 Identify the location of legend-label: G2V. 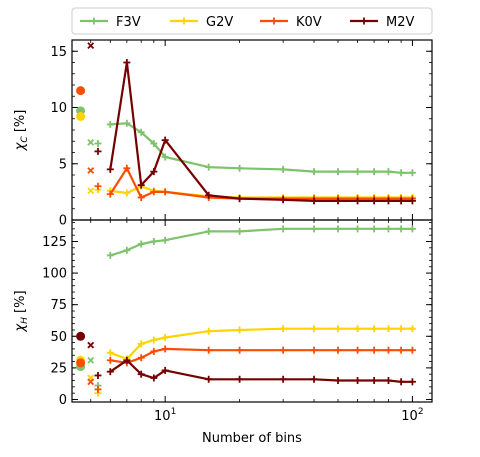
(219, 22).